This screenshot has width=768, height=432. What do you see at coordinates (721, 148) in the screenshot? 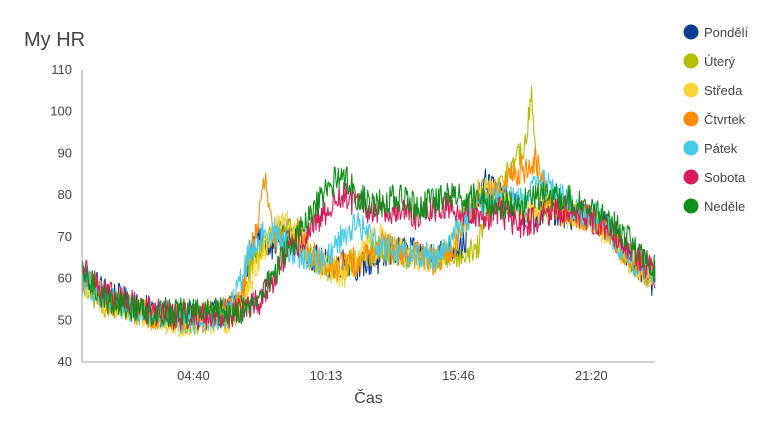
I see `legend-label: Pátek` at bounding box center [721, 148].